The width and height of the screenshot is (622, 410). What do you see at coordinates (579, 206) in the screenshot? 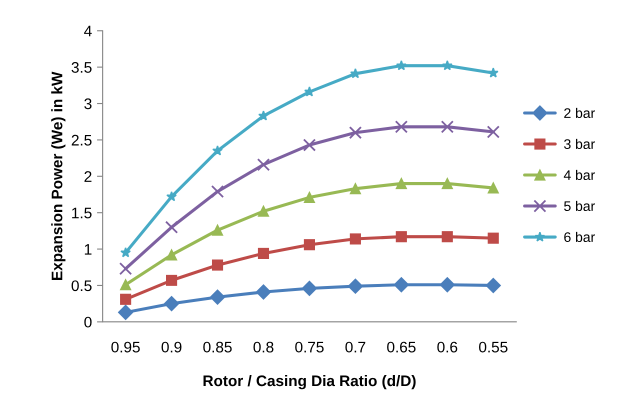
I see `legend-label: 5 bar` at bounding box center [579, 206].